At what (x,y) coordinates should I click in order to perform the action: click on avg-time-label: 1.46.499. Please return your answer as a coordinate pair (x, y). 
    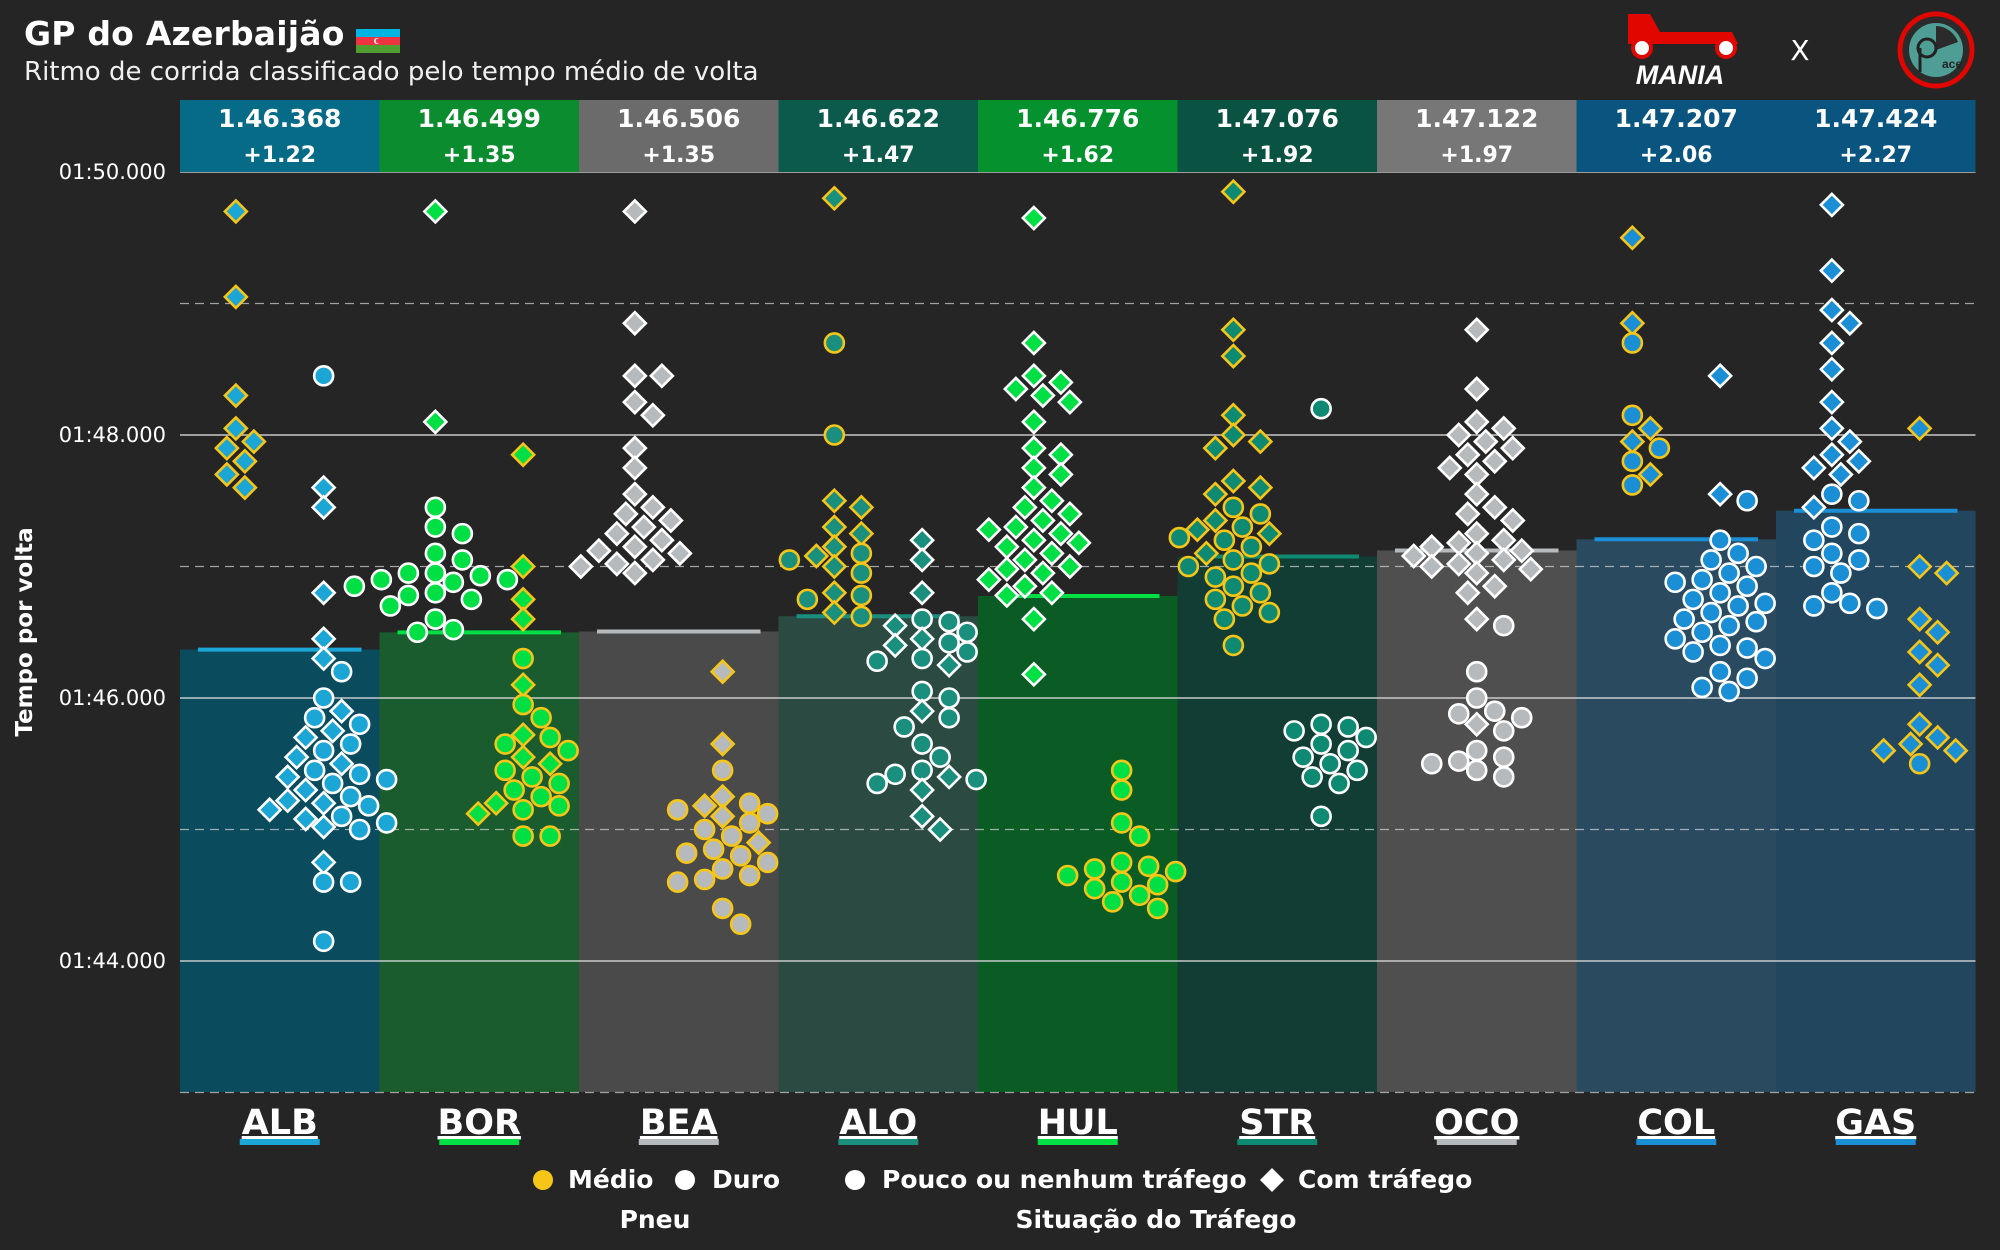
    Looking at the image, I should click on (479, 118).